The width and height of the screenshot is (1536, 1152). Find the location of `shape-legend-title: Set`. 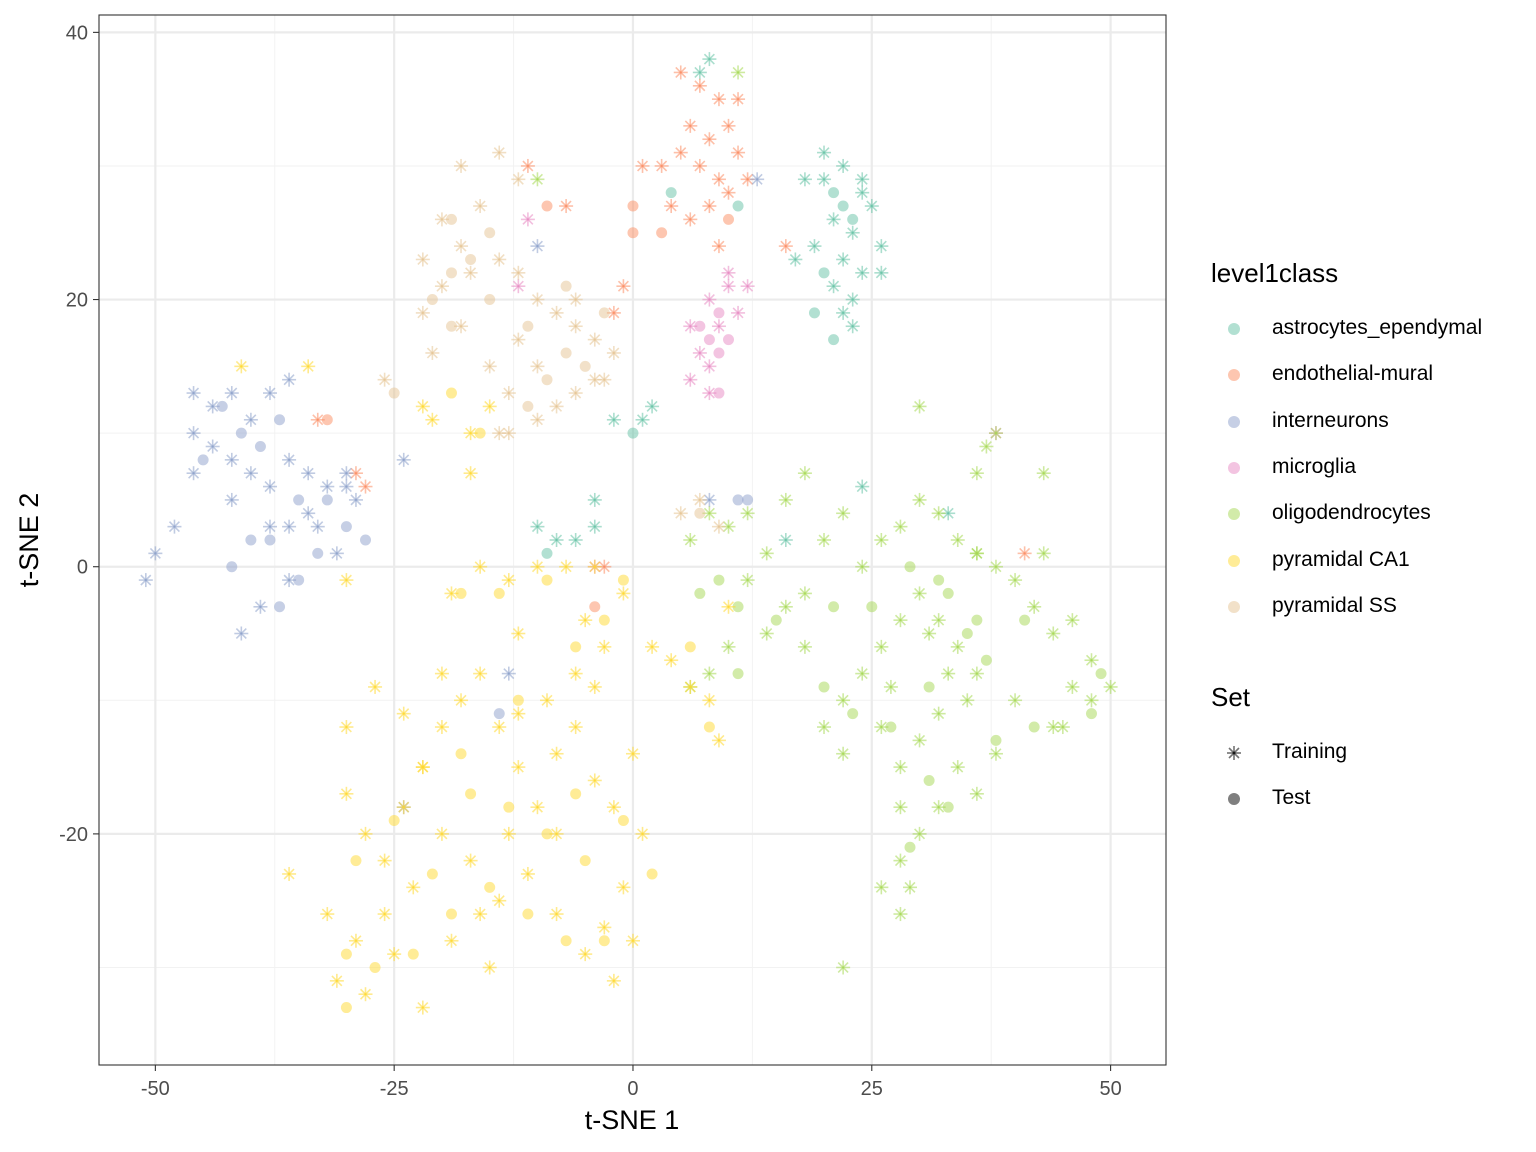

shape-legend-title: Set is located at coordinates (1231, 697).